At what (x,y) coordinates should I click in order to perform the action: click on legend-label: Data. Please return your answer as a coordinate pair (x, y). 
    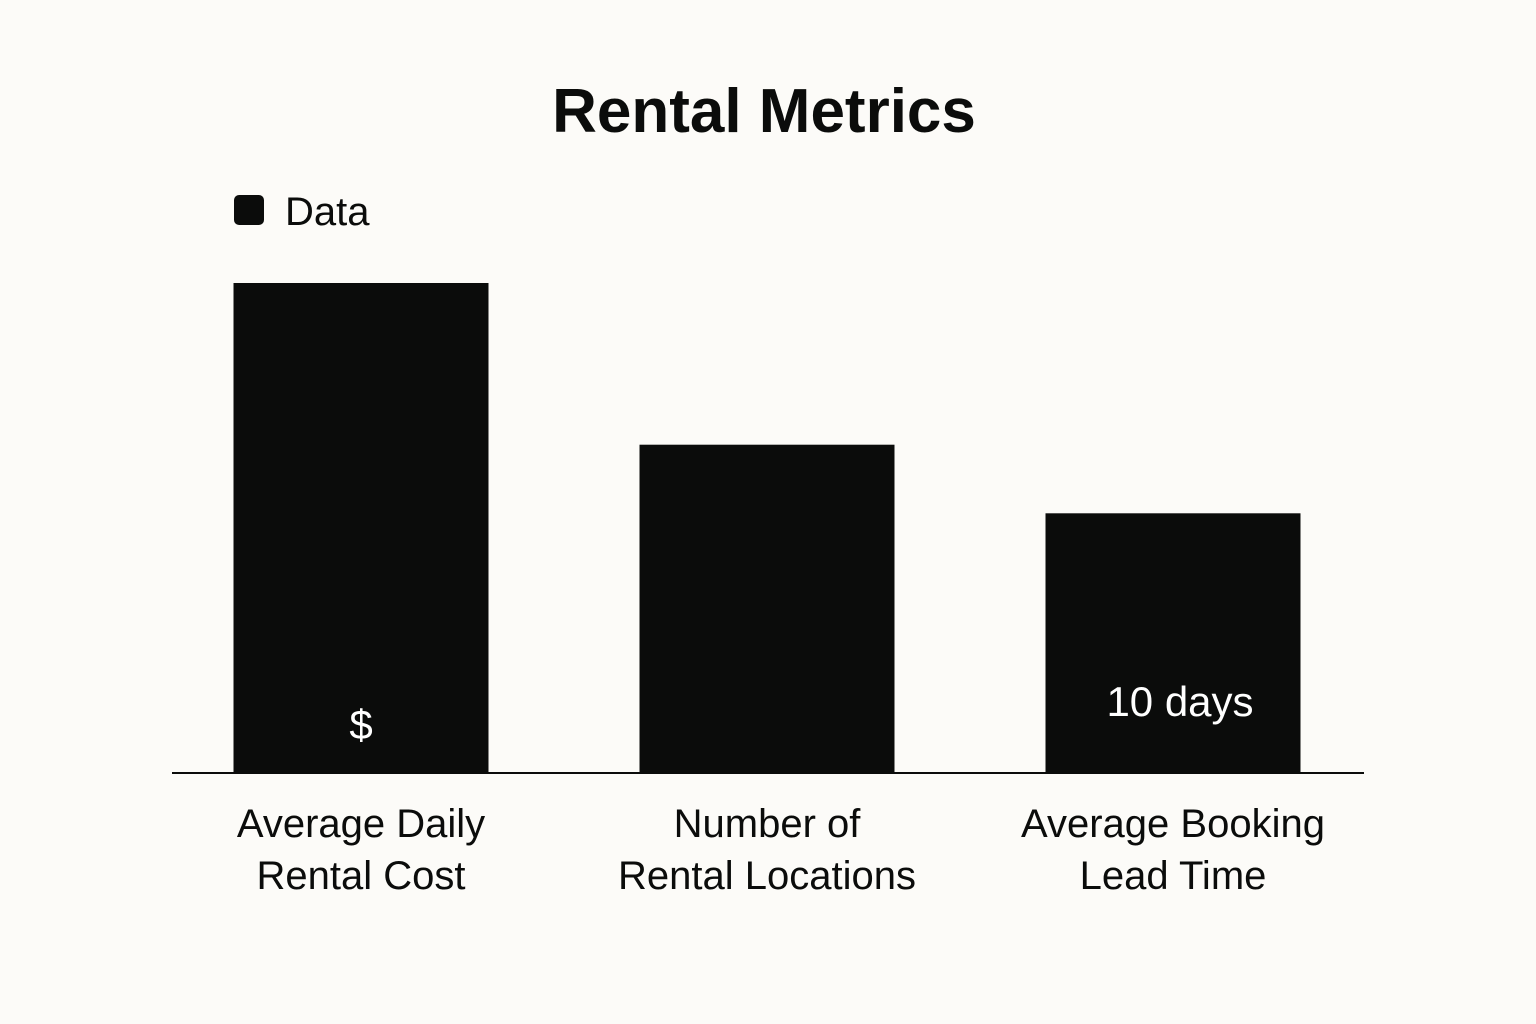
    Looking at the image, I should click on (327, 212).